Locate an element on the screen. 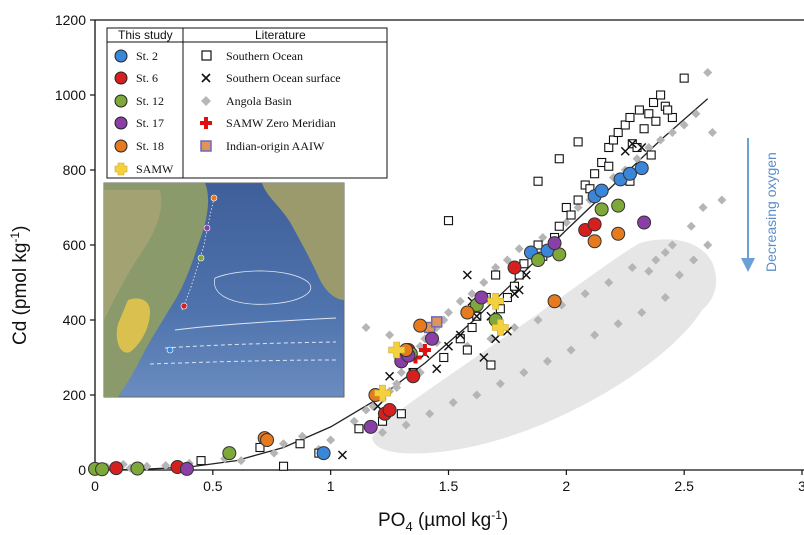  map-station-marker-a is located at coordinates (214, 198).